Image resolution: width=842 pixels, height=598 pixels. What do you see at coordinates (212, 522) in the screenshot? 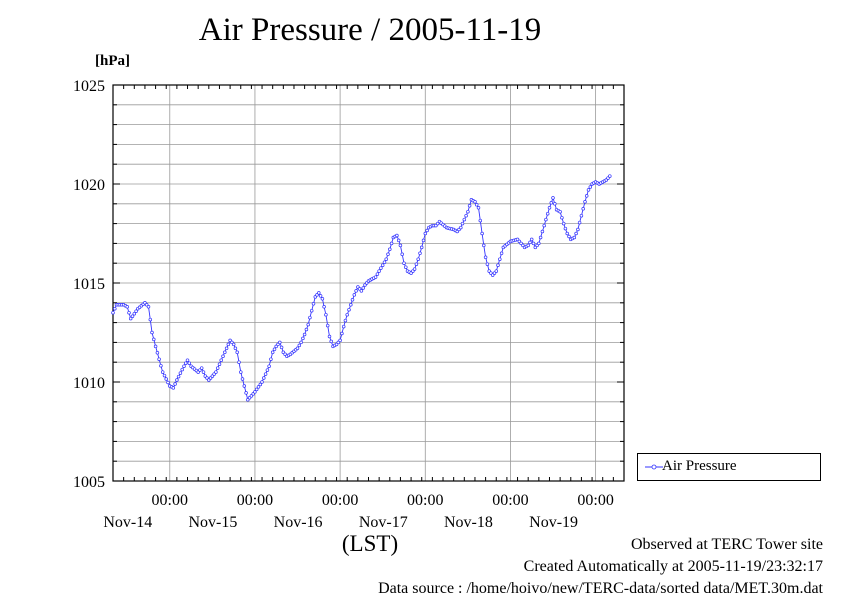
I see `x-tick-label-day: Nov-15` at bounding box center [212, 522].